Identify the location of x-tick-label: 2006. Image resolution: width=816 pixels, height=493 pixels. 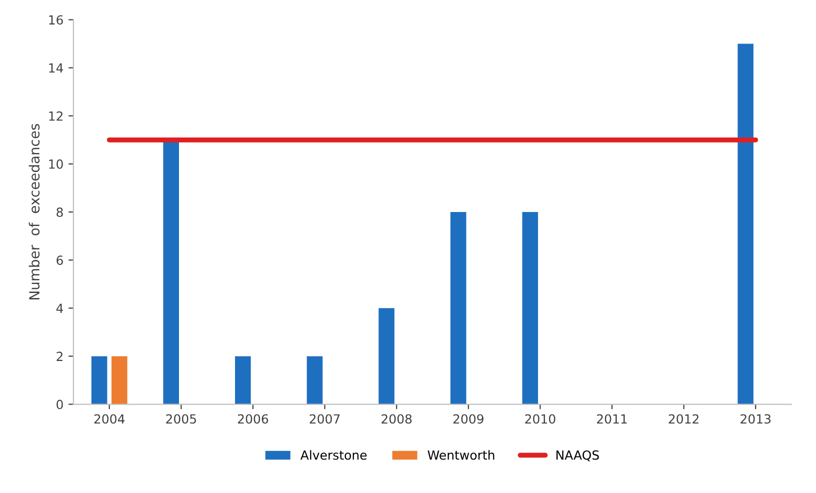
(253, 419).